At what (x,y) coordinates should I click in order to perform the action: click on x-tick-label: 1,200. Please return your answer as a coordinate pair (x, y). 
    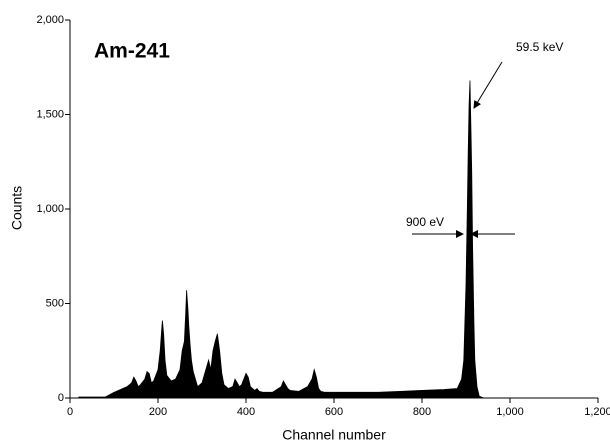
    Looking at the image, I should click on (597, 412).